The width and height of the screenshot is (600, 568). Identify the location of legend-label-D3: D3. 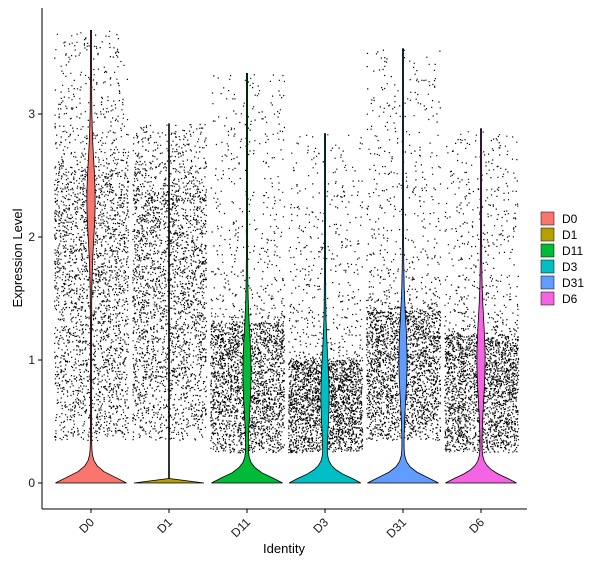
(570, 267).